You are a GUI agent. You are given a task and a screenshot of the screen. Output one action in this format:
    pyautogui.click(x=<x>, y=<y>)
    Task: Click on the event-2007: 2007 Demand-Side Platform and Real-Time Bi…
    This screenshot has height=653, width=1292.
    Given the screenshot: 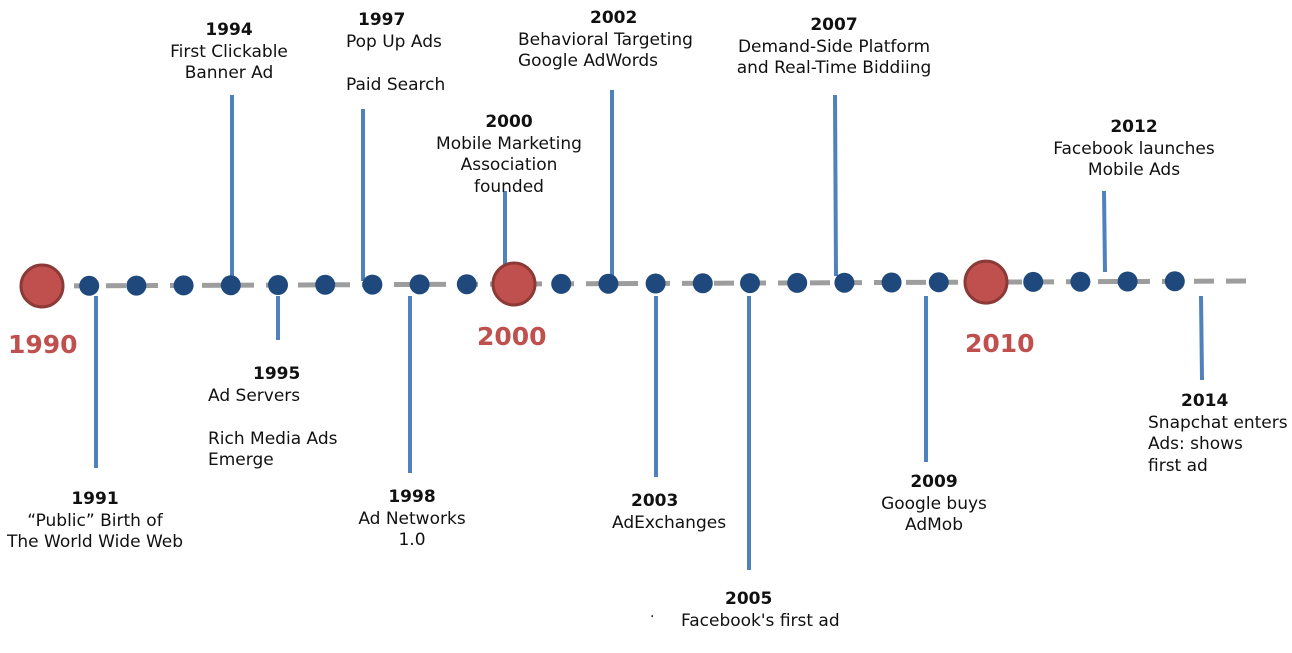 What is the action you would take?
    pyautogui.click(x=834, y=47)
    